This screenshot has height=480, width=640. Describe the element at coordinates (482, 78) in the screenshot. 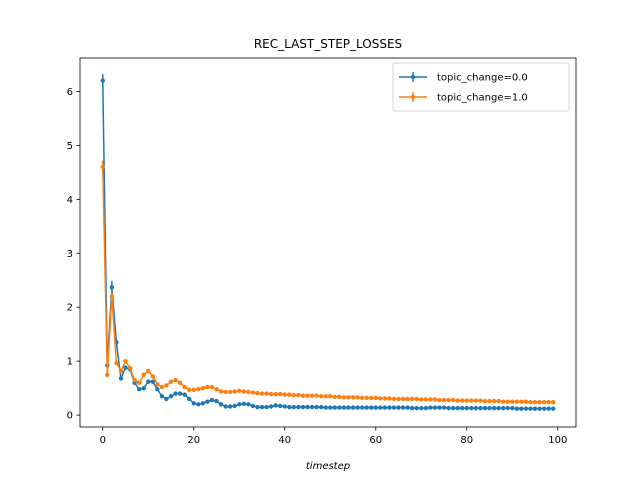

I see `legend-label: topic_change=0.0` at that location.